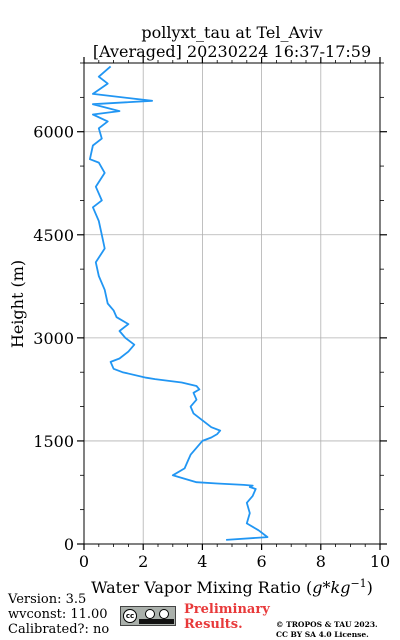  Describe the element at coordinates (231, 32) in the screenshot. I see `chart-title: pollyxt_tau at Tel_Aviv` at that location.